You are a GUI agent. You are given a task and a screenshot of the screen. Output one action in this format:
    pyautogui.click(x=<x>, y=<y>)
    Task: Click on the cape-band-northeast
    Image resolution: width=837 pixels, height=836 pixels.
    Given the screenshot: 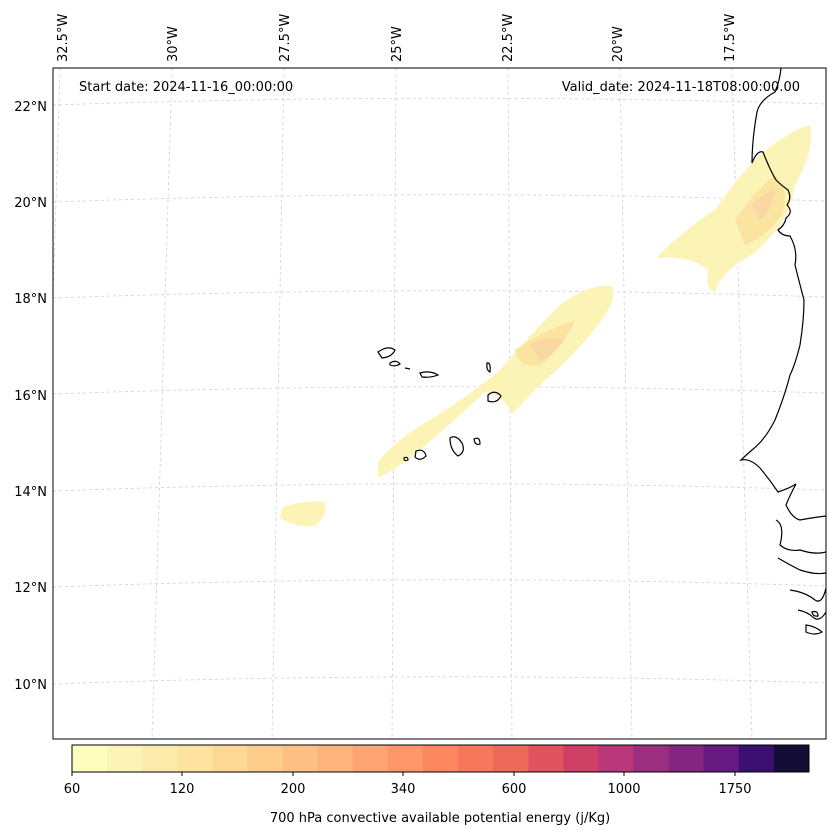 What is the action you would take?
    pyautogui.click(x=734, y=208)
    